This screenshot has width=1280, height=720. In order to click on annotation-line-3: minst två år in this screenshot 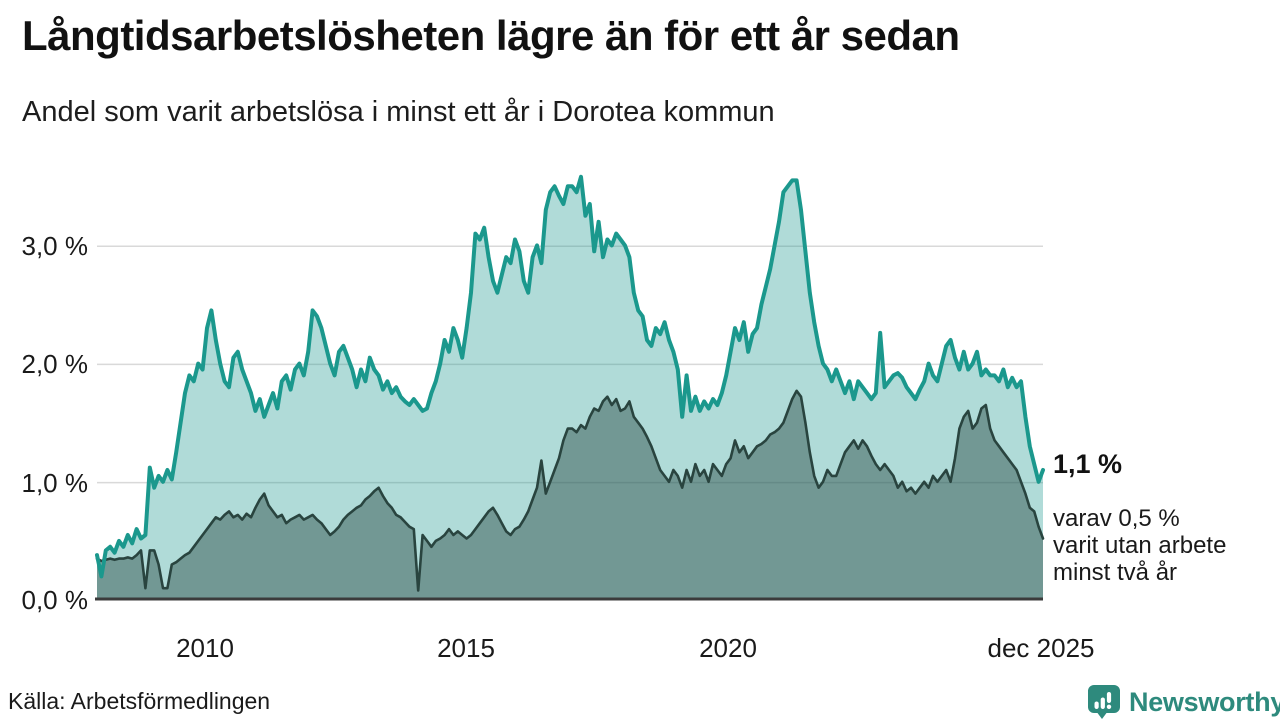, I will do `click(1115, 572)`.